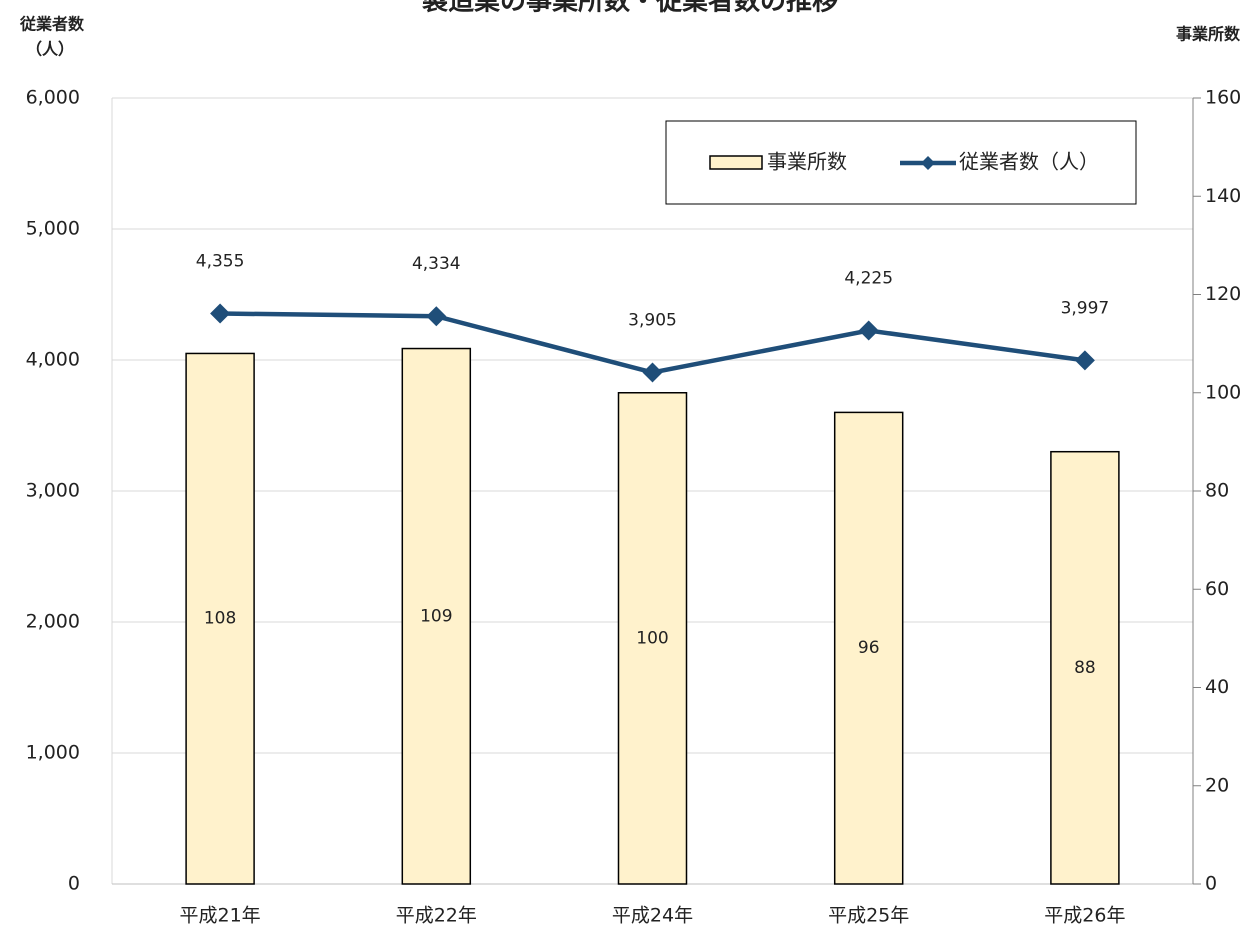 The width and height of the screenshot is (1260, 927). Describe the element at coordinates (1211, 884) in the screenshot. I see `y2-tick-label: 0` at that location.